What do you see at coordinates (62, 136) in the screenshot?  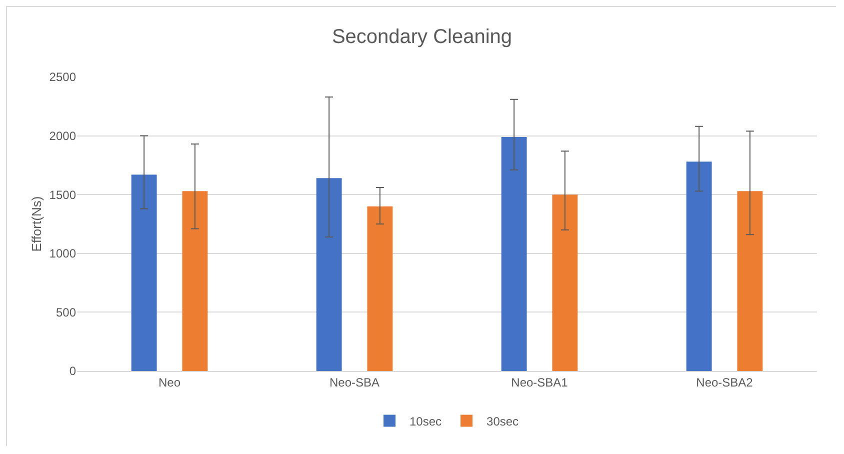 I see `y-tick-label: 2000` at bounding box center [62, 136].